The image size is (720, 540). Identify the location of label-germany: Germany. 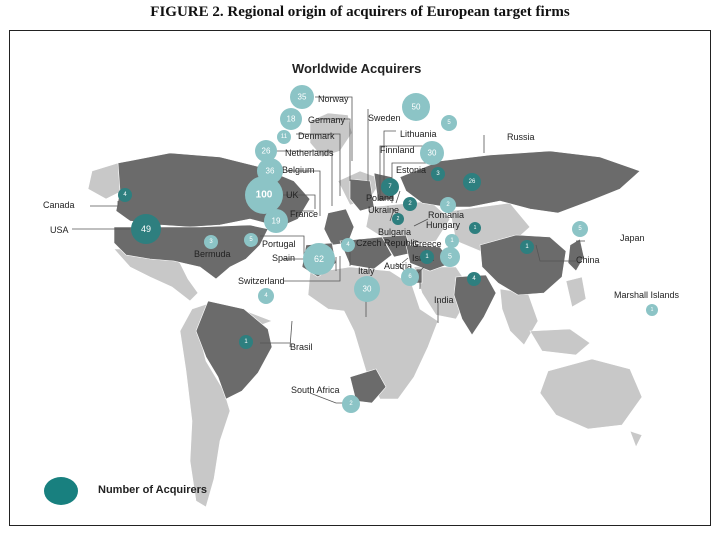
(327, 120).